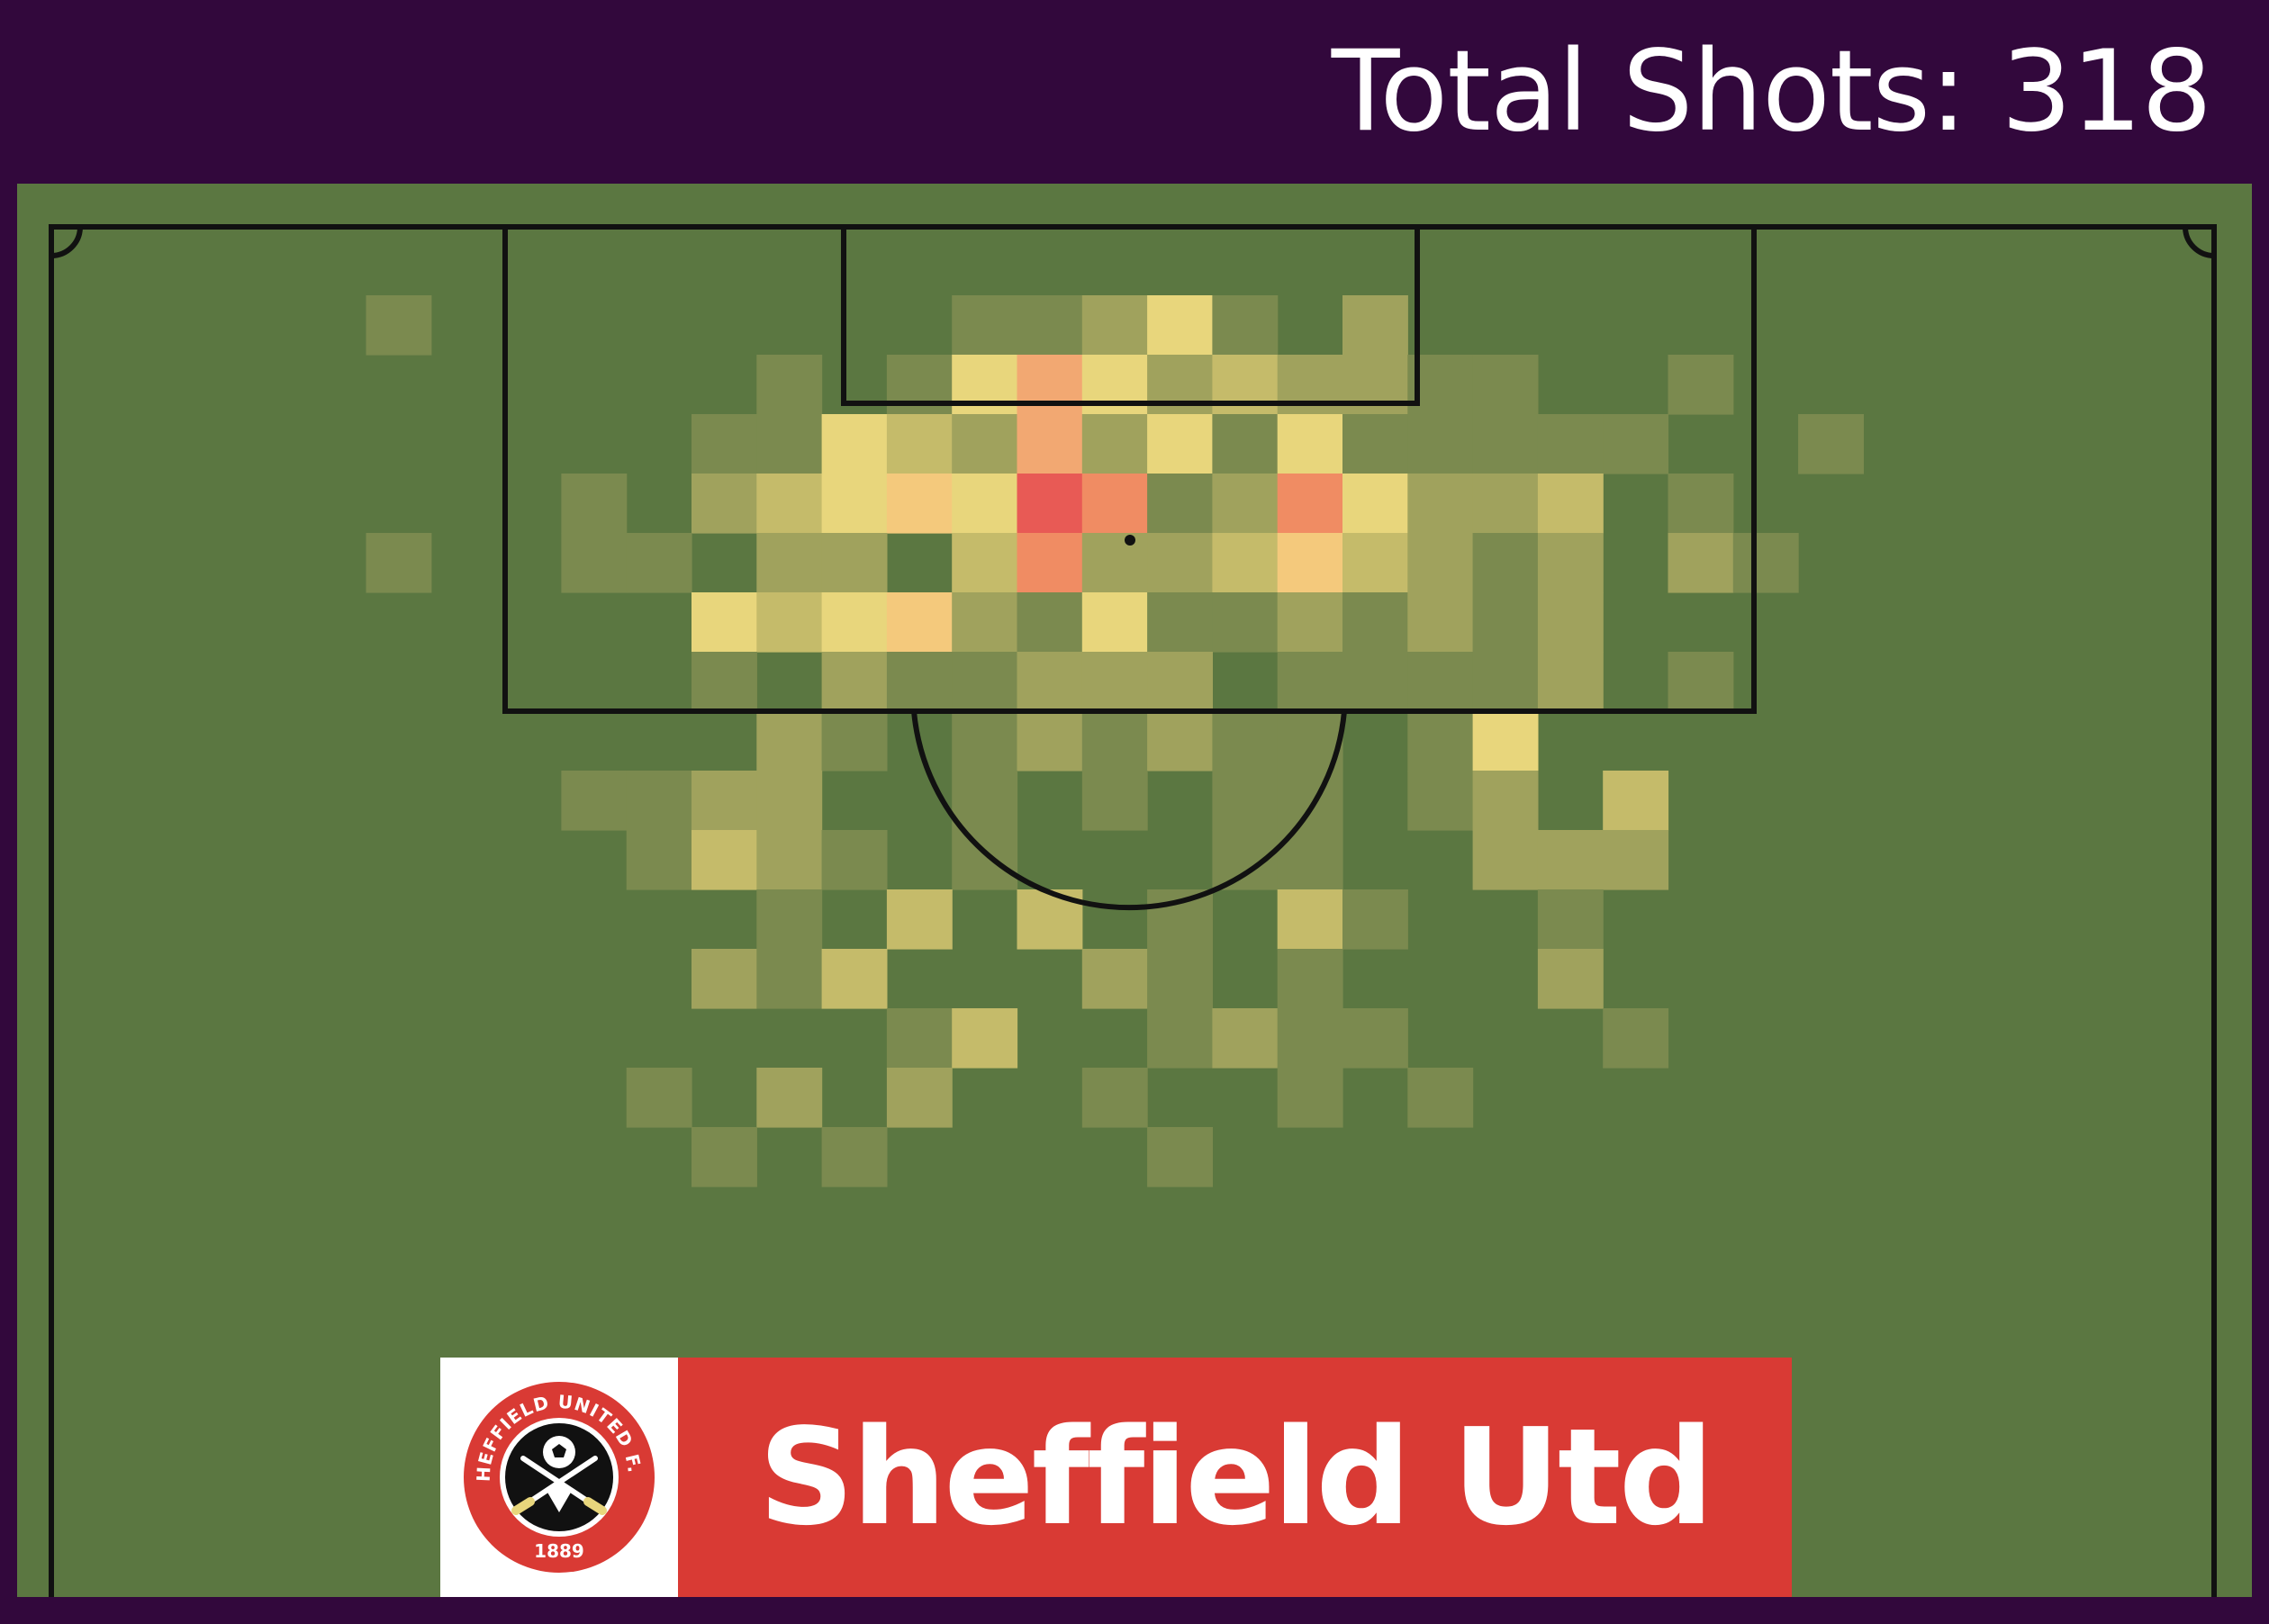 The width and height of the screenshot is (2269, 1624). I want to click on crest-football-icon, so click(559, 1452).